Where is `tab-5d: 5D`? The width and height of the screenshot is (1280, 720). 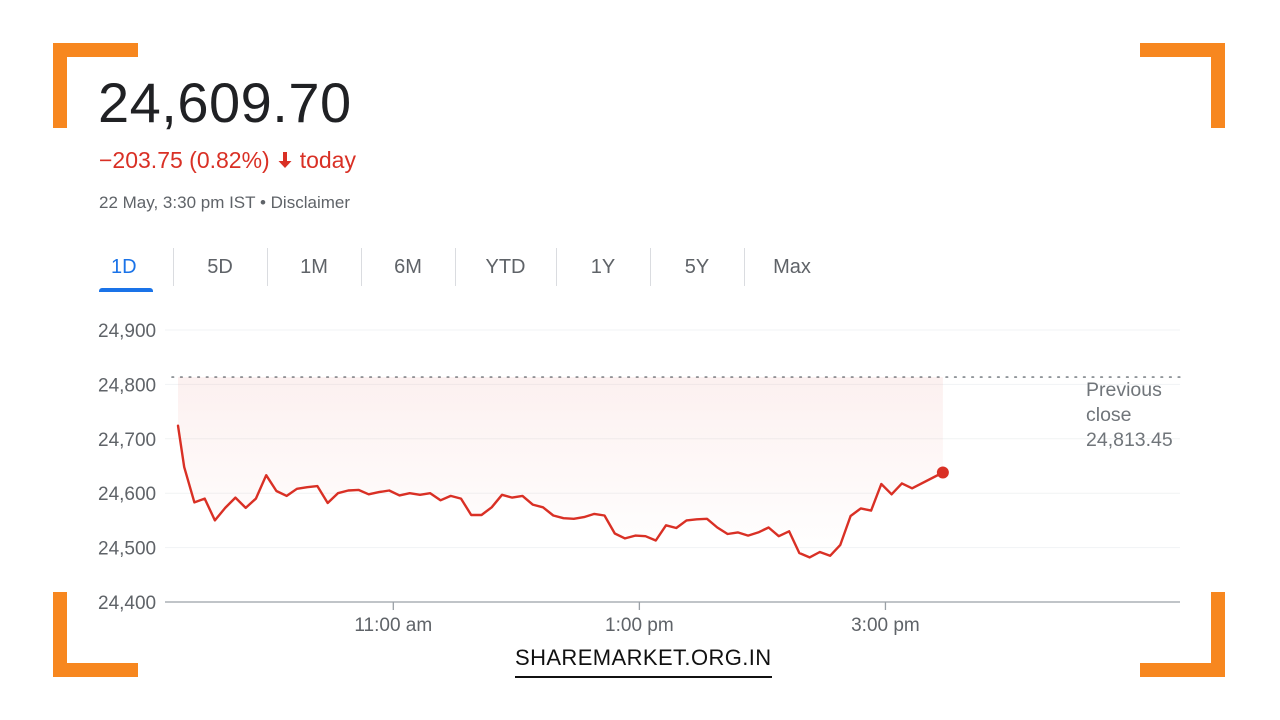
tab-5d: 5D is located at coordinates (220, 267).